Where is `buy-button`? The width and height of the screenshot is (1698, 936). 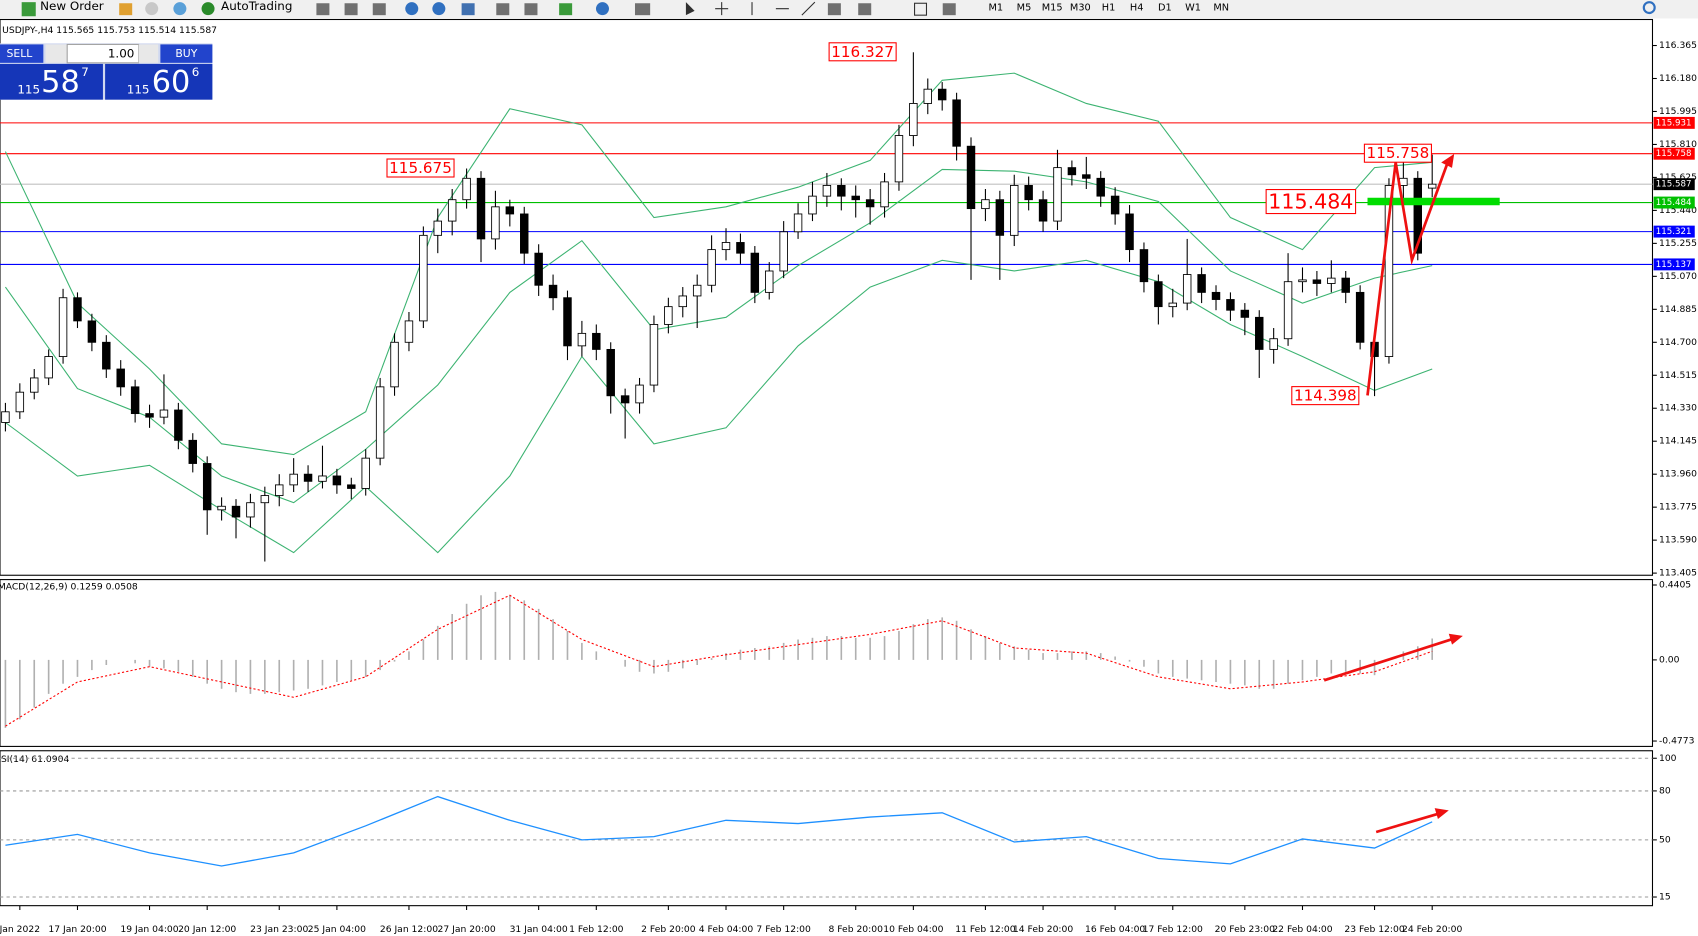 buy-button is located at coordinates (186, 53).